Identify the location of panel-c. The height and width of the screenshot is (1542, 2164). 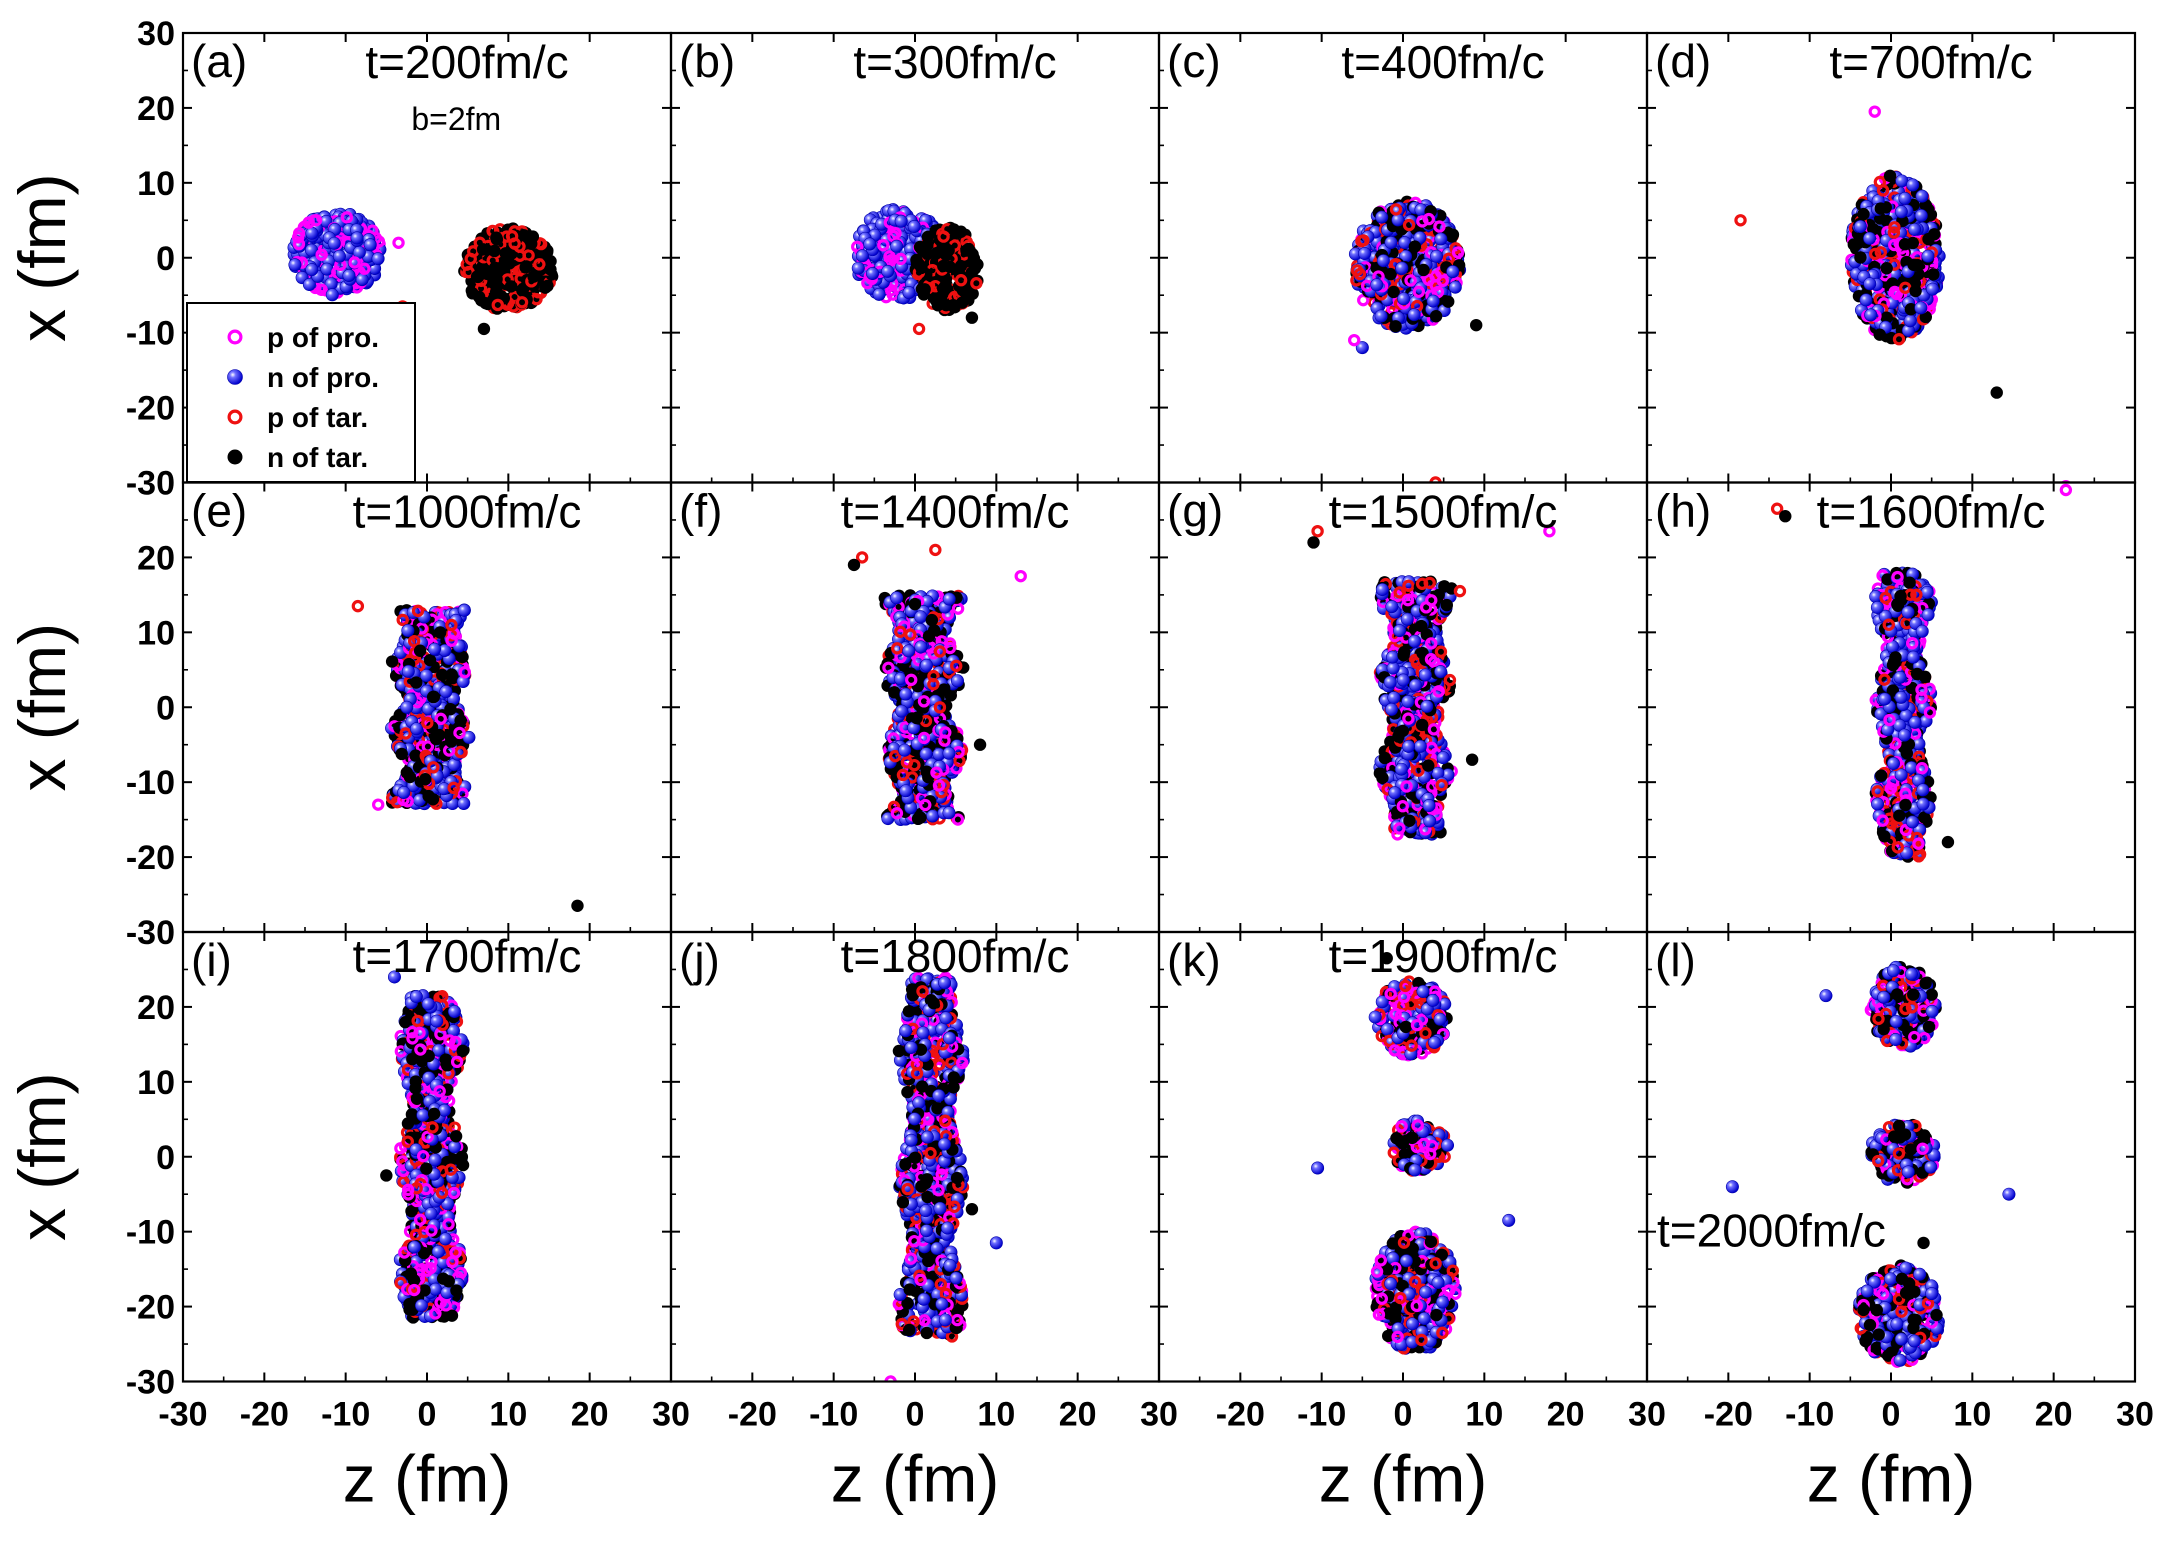
(1415, 339).